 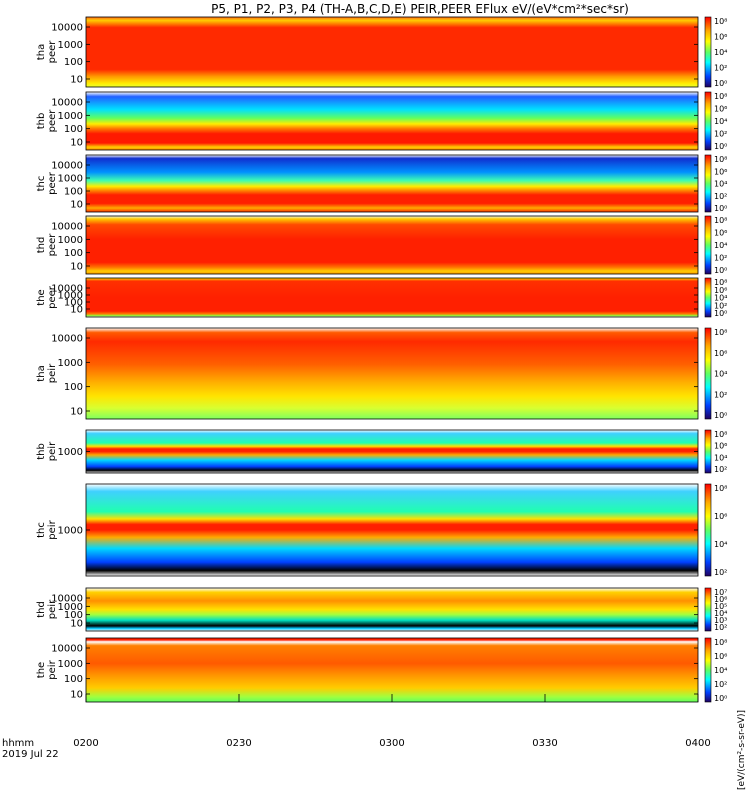 I want to click on panel-thc-peer: 10000 1000 100 10 thc peer 10⁸ 10⁶ 10⁴ 10² 10⁰, so click(x=381, y=183).